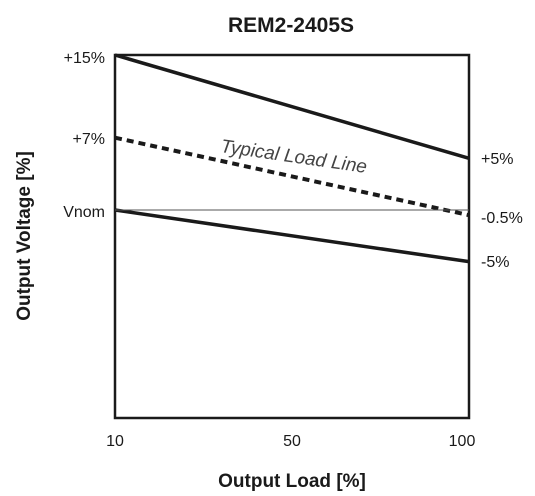 Image resolution: width=535 pixels, height=496 pixels. Describe the element at coordinates (495, 262) in the screenshot. I see `right-label-lower: -5%` at that location.